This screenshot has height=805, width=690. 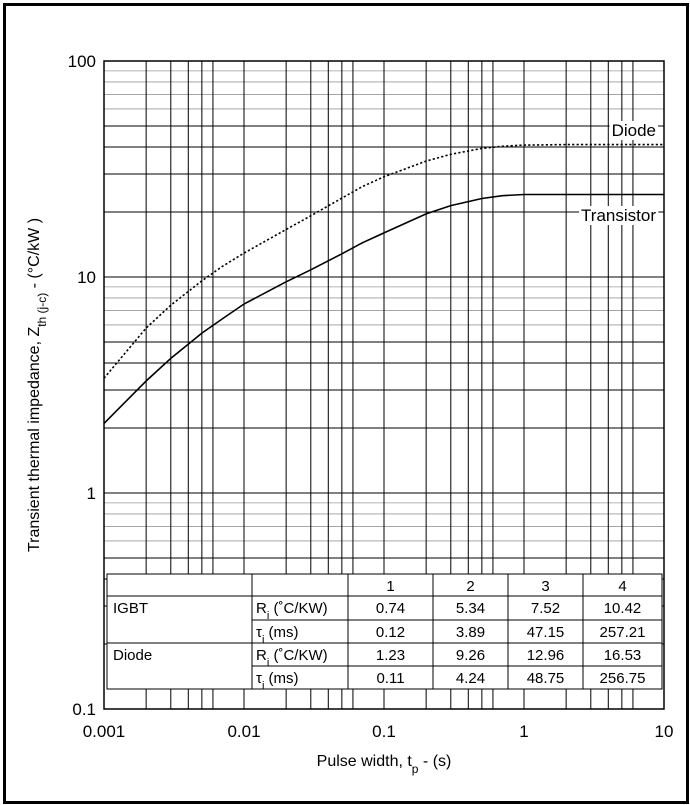 What do you see at coordinates (384, 731) in the screenshot?
I see `x-tick-label: 0.1` at bounding box center [384, 731].